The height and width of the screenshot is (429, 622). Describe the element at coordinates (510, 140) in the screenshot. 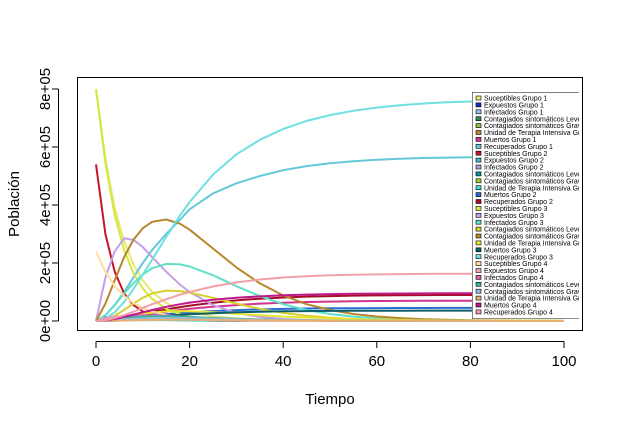

I see `legend-label: Muertos Grupo 1` at that location.